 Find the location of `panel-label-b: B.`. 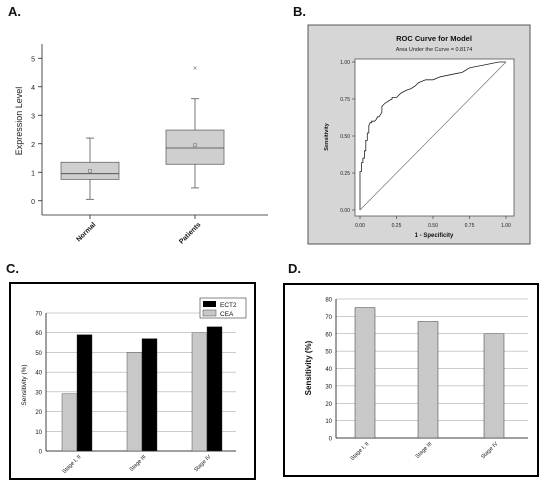

panel-label-b: B. is located at coordinates (299, 11).